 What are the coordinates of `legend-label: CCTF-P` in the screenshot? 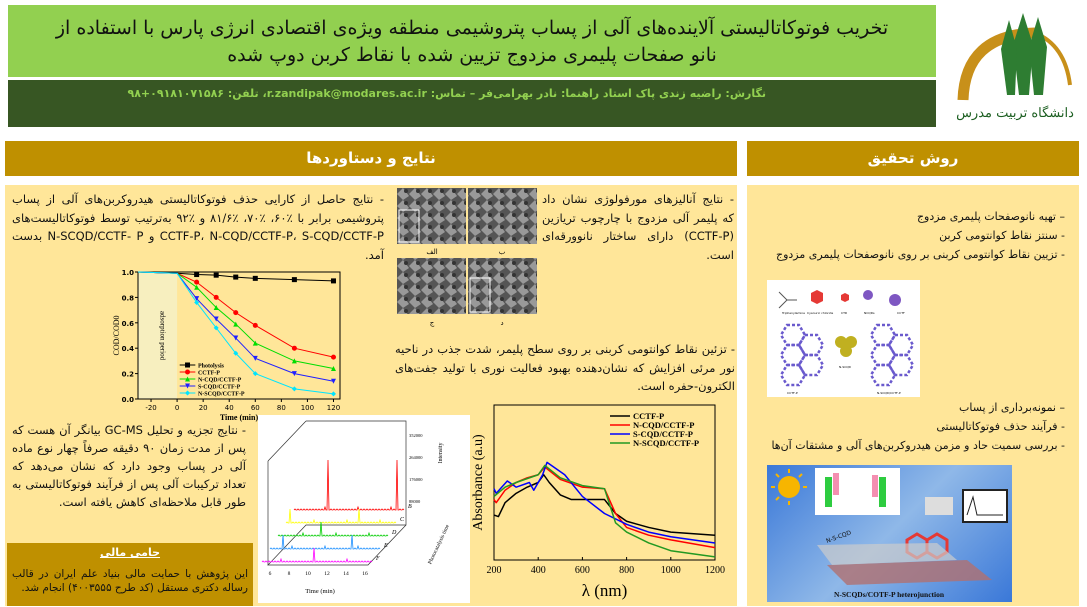 It's located at (648, 416).